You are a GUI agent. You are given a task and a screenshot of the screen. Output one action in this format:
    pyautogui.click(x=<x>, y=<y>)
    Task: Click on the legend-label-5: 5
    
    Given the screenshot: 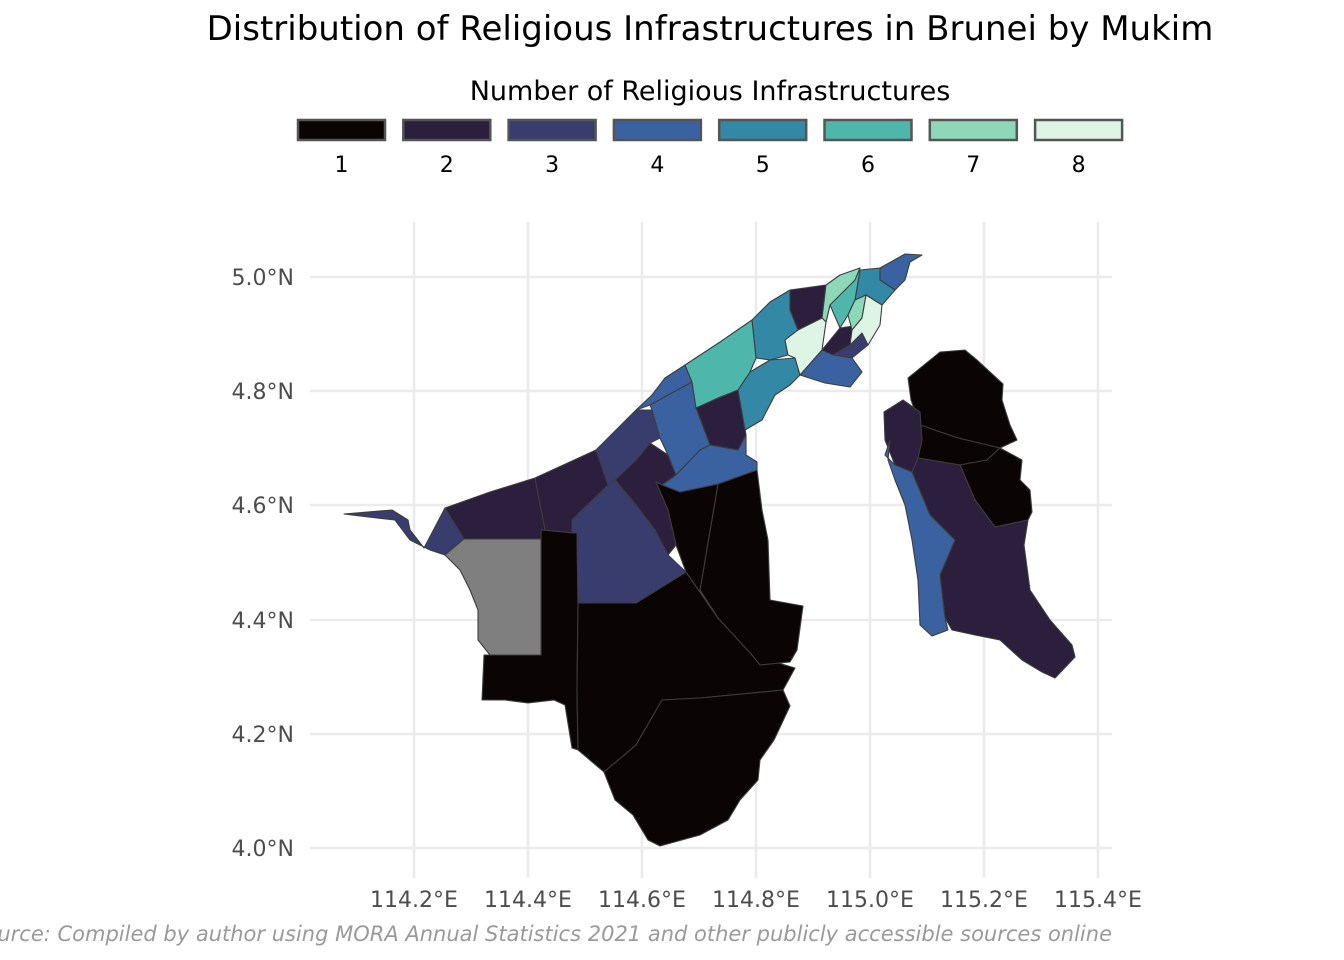 What is the action you would take?
    pyautogui.click(x=763, y=165)
    